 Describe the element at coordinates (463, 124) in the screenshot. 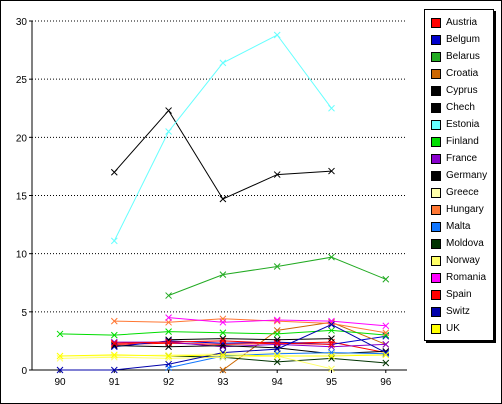

I see `legend-label: Estonia` at that location.